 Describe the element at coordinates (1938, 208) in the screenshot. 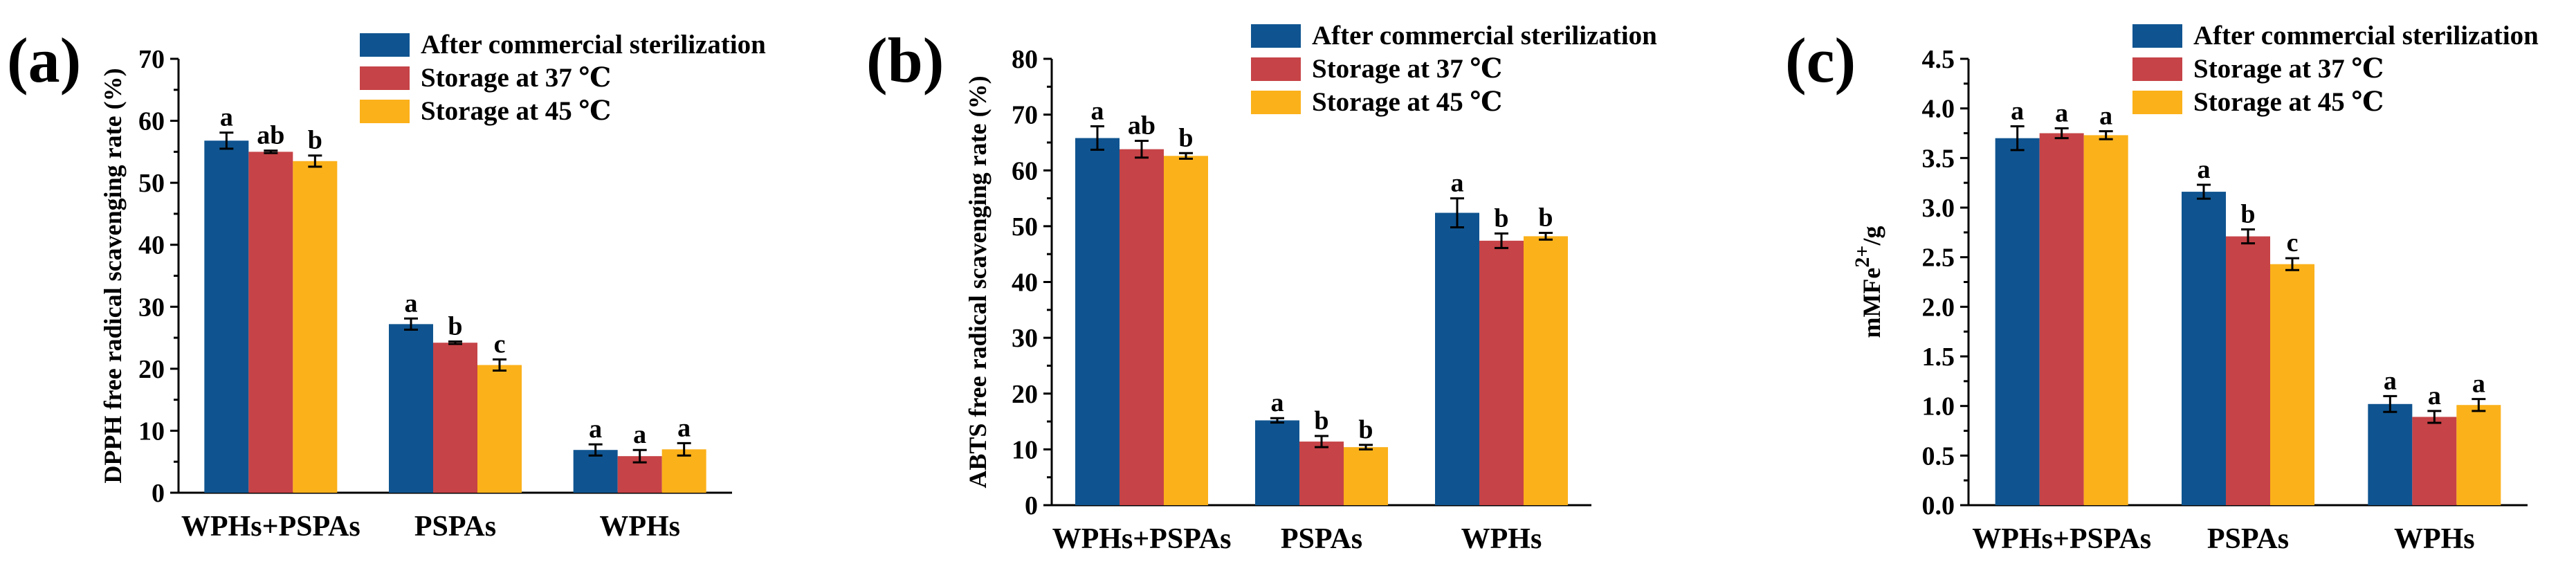

I see `y-tick-label: 3.0` at that location.